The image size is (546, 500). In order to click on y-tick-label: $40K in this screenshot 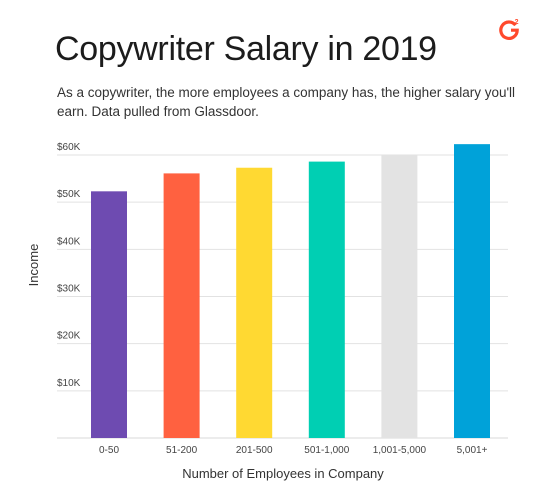, I will do `click(69, 241)`.